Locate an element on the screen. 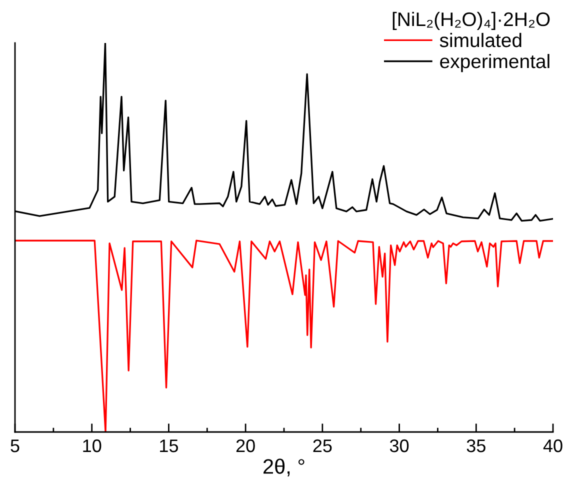 Image resolution: width=568 pixels, height=497 pixels. x-tick-label: 35 is located at coordinates (476, 445).